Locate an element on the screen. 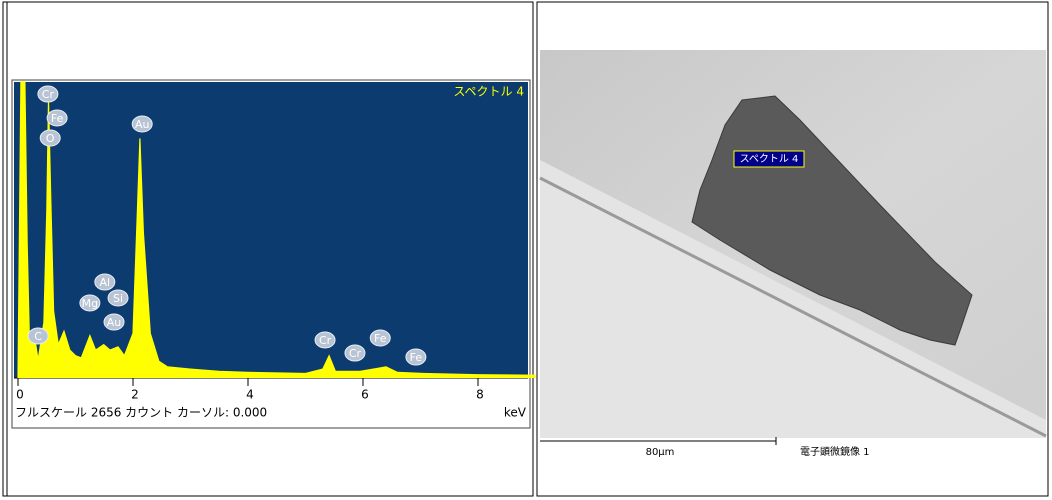  footer: フルスケール 2656 カウント カーソル: 0.000 is located at coordinates (141, 413).